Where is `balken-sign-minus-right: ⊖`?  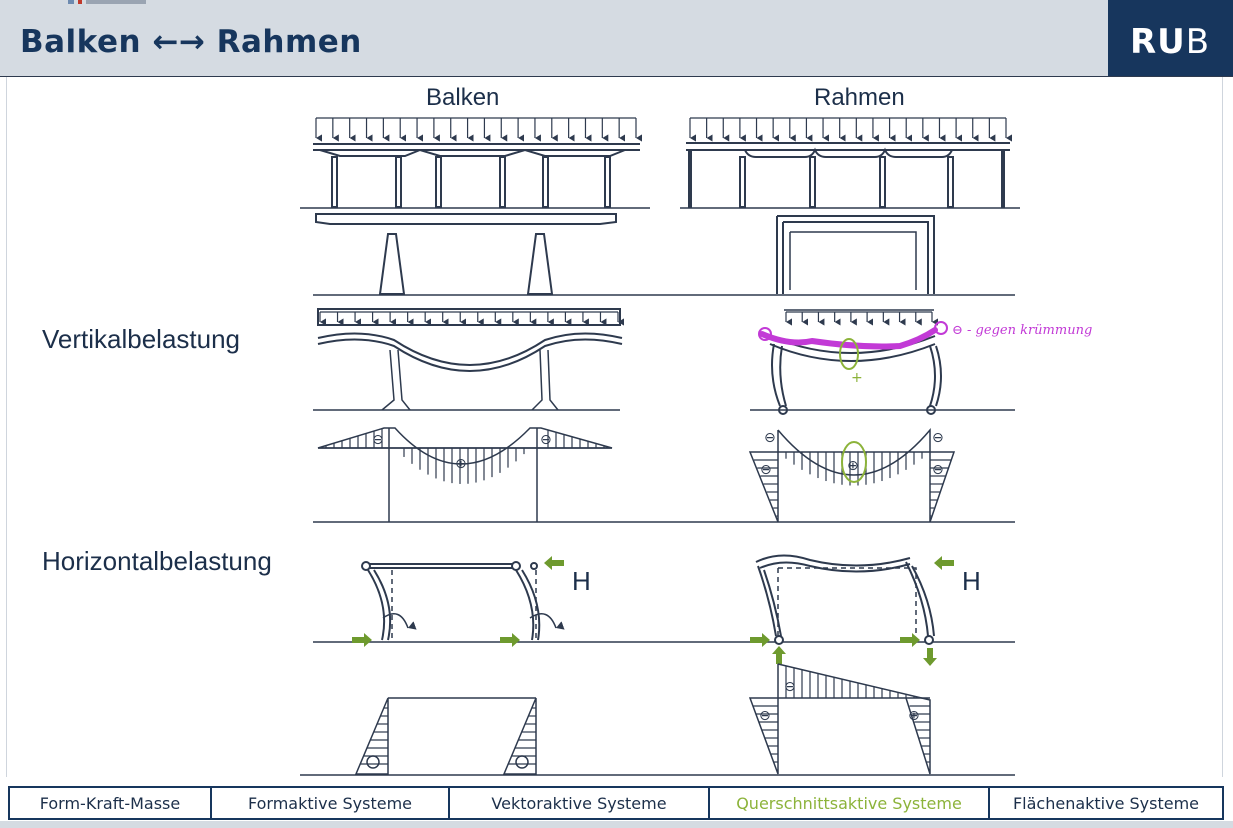 balken-sign-minus-right: ⊖ is located at coordinates (546, 439).